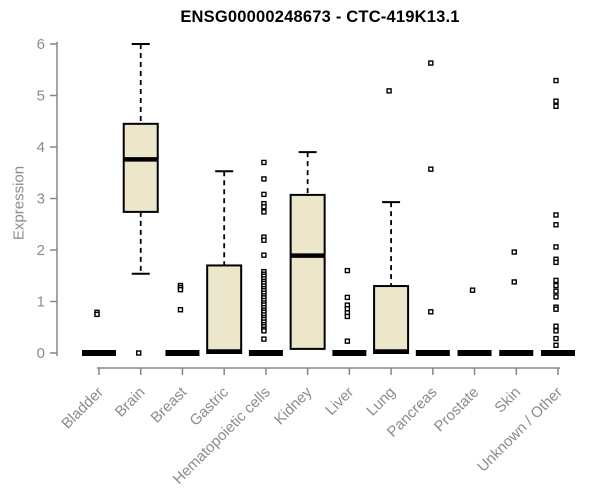 Image resolution: width=600 pixels, height=500 pixels. I want to click on x-tick-label-liver: Liver, so click(339, 401).